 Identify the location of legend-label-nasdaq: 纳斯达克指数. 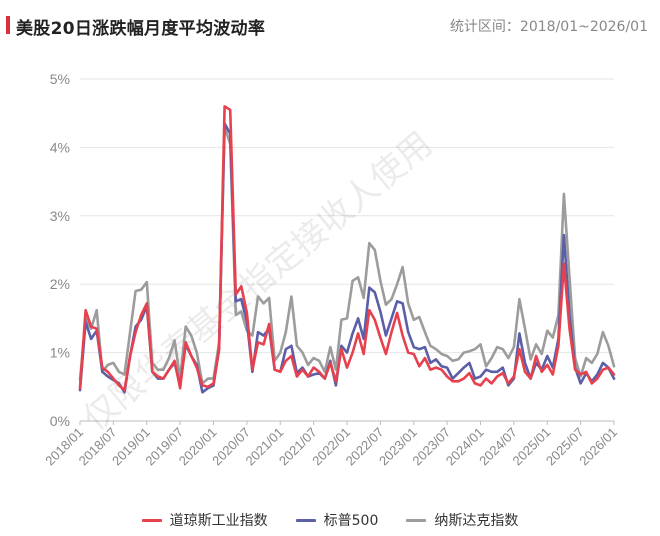
(476, 521).